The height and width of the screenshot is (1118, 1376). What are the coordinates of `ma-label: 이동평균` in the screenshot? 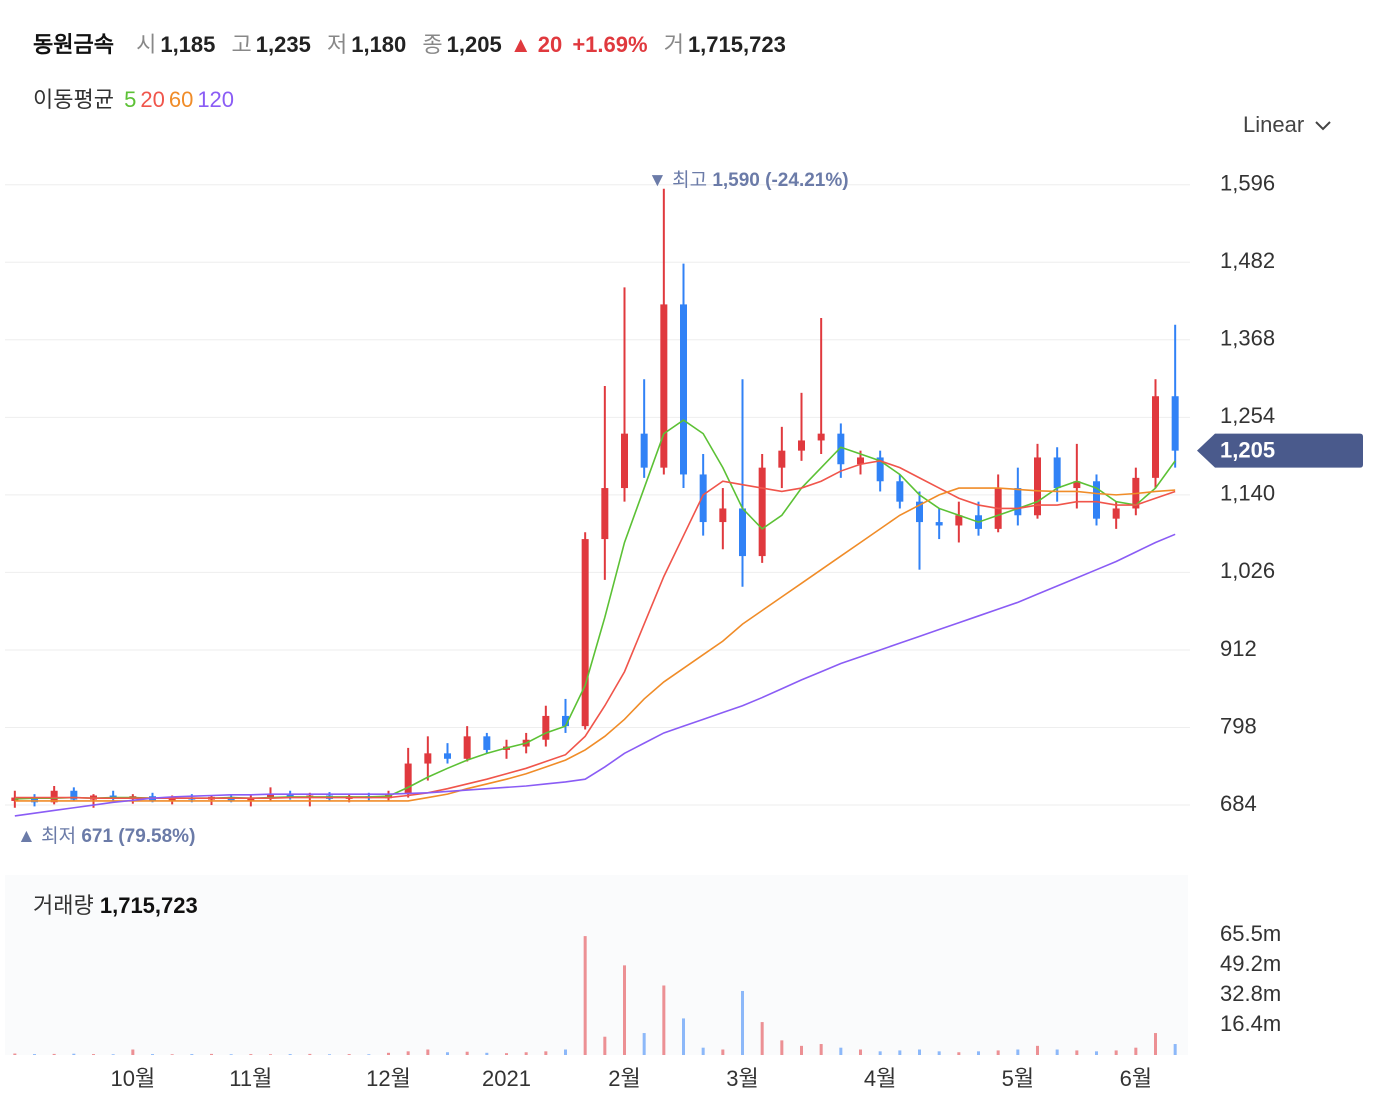 It's located at (73, 99).